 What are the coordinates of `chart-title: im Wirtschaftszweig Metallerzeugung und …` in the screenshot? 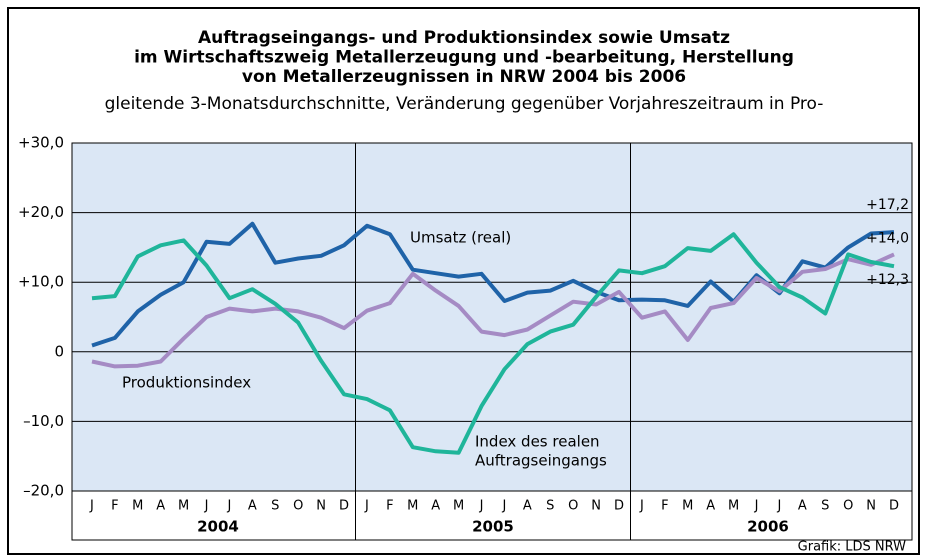 It's located at (464, 58).